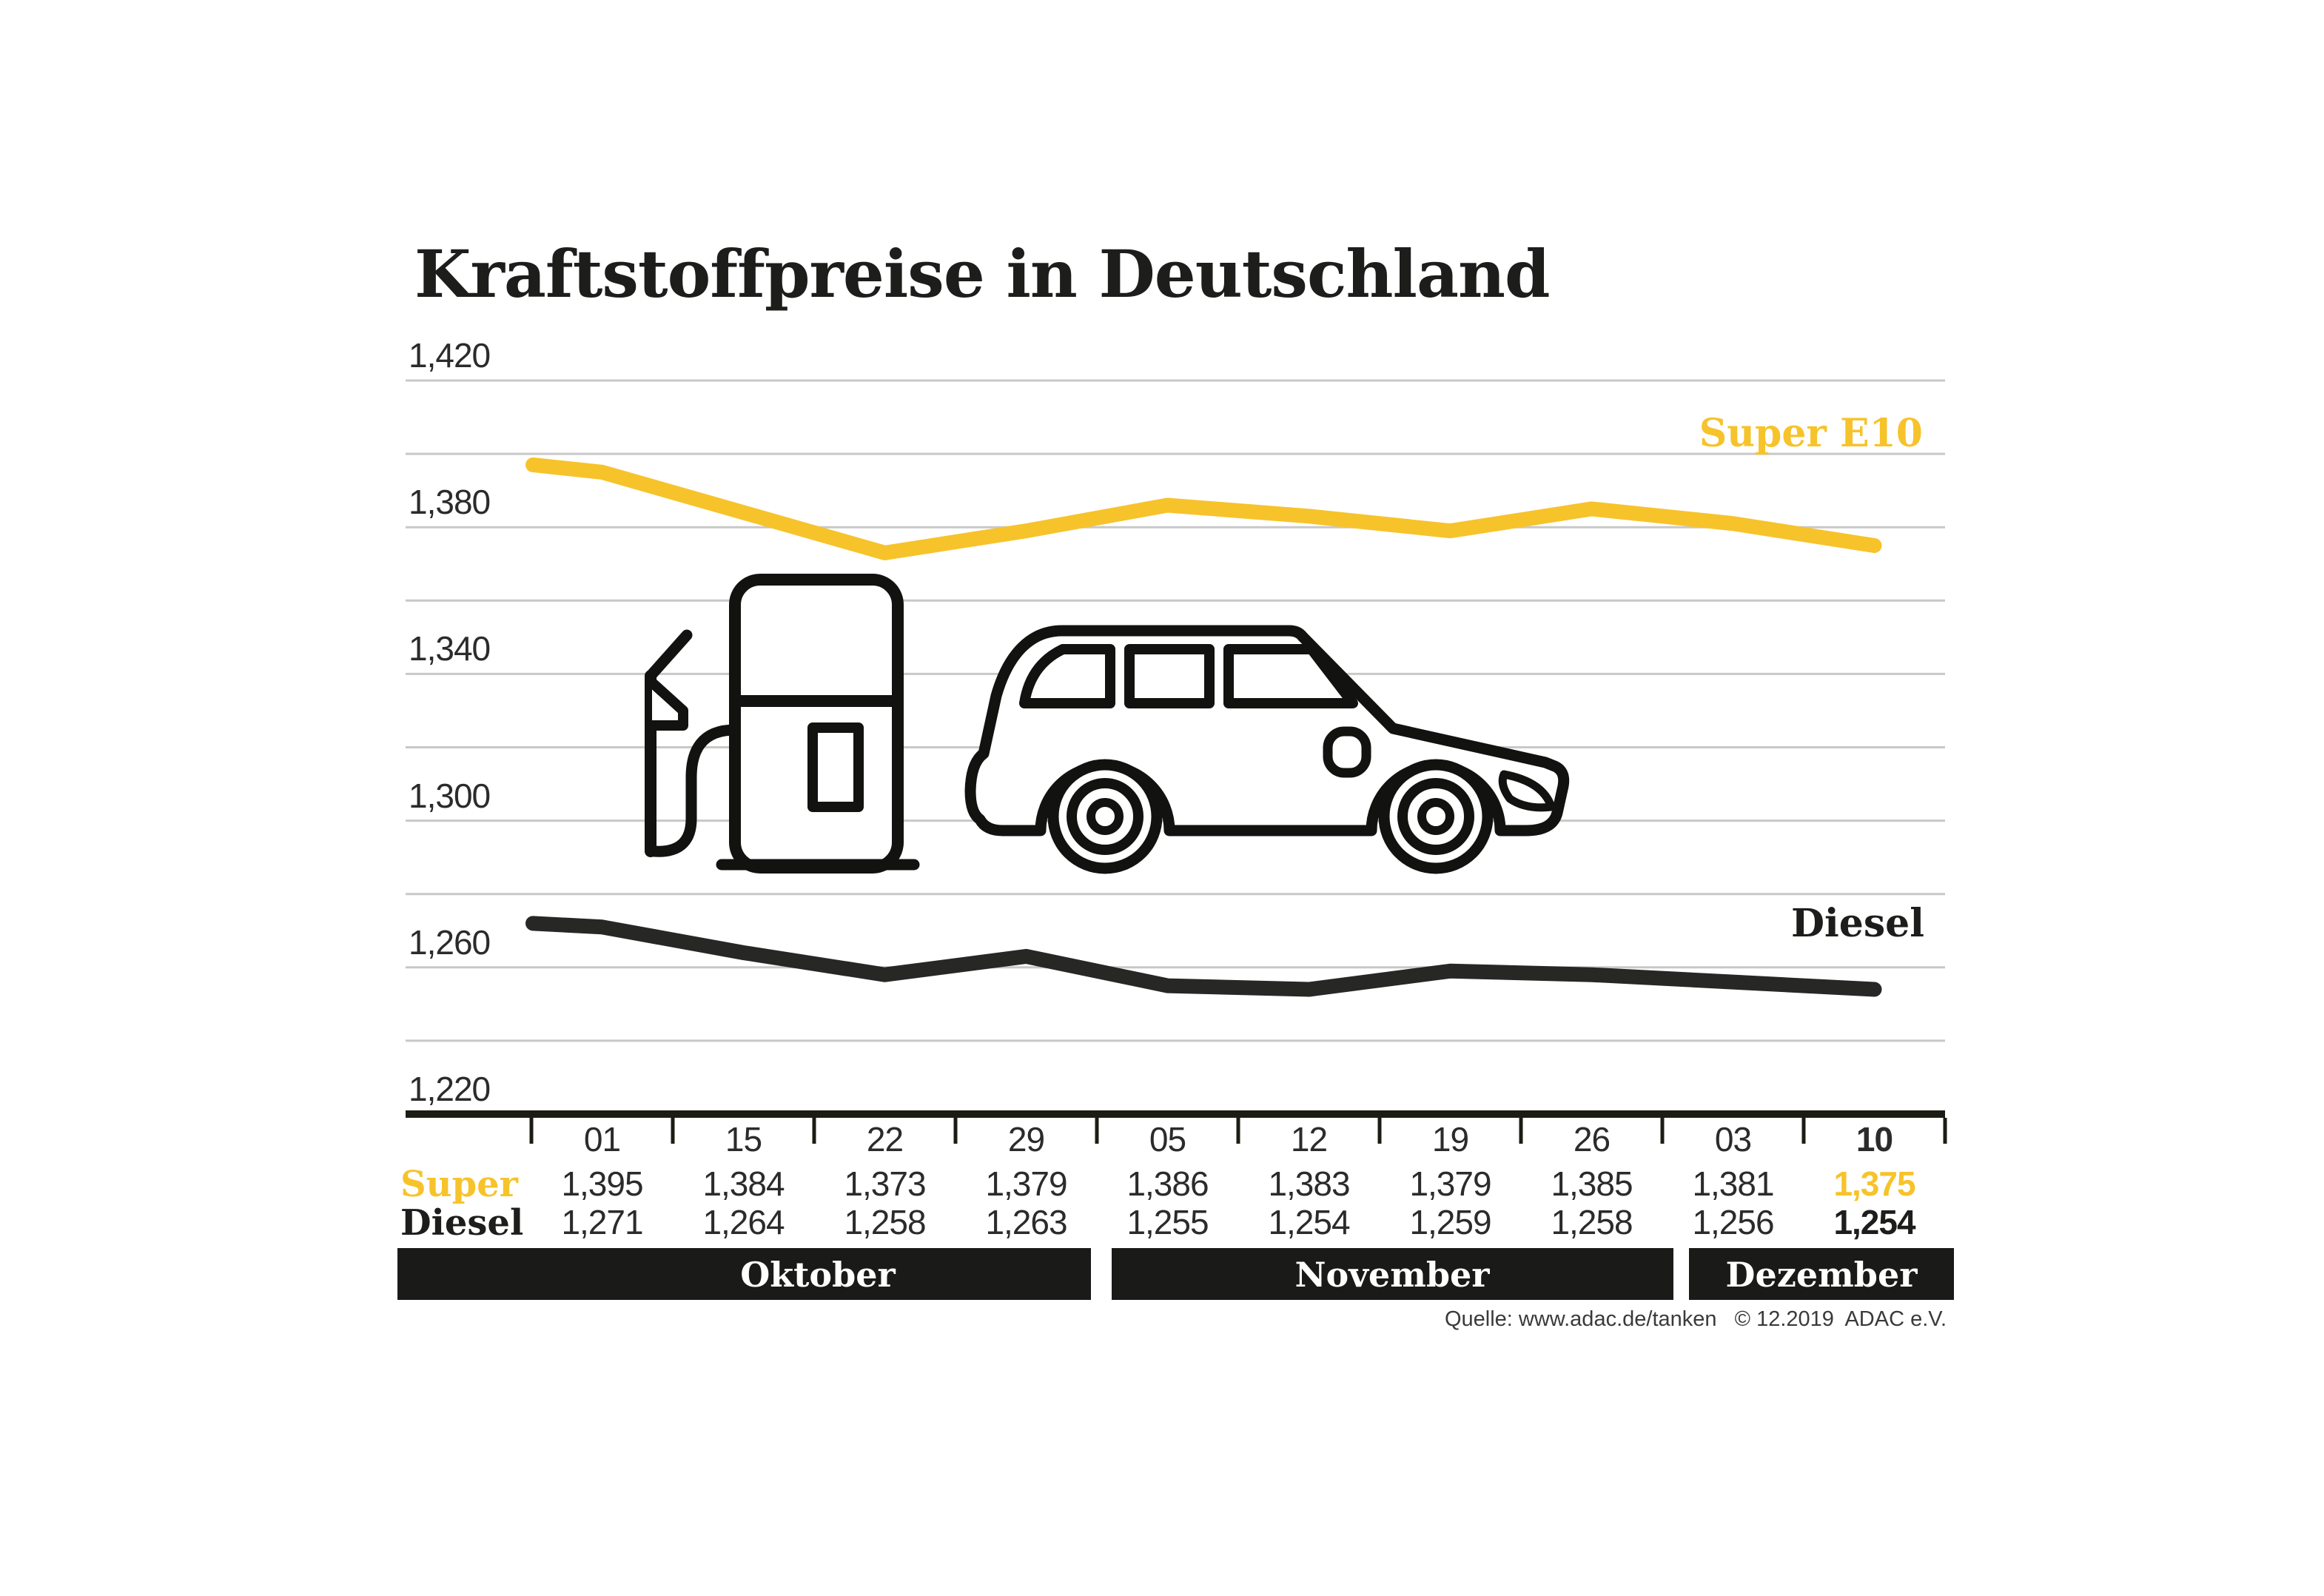 This screenshot has height=1596, width=2324. What do you see at coordinates (743, 1222) in the screenshot?
I see `table-cell-diesel: 1,264` at bounding box center [743, 1222].